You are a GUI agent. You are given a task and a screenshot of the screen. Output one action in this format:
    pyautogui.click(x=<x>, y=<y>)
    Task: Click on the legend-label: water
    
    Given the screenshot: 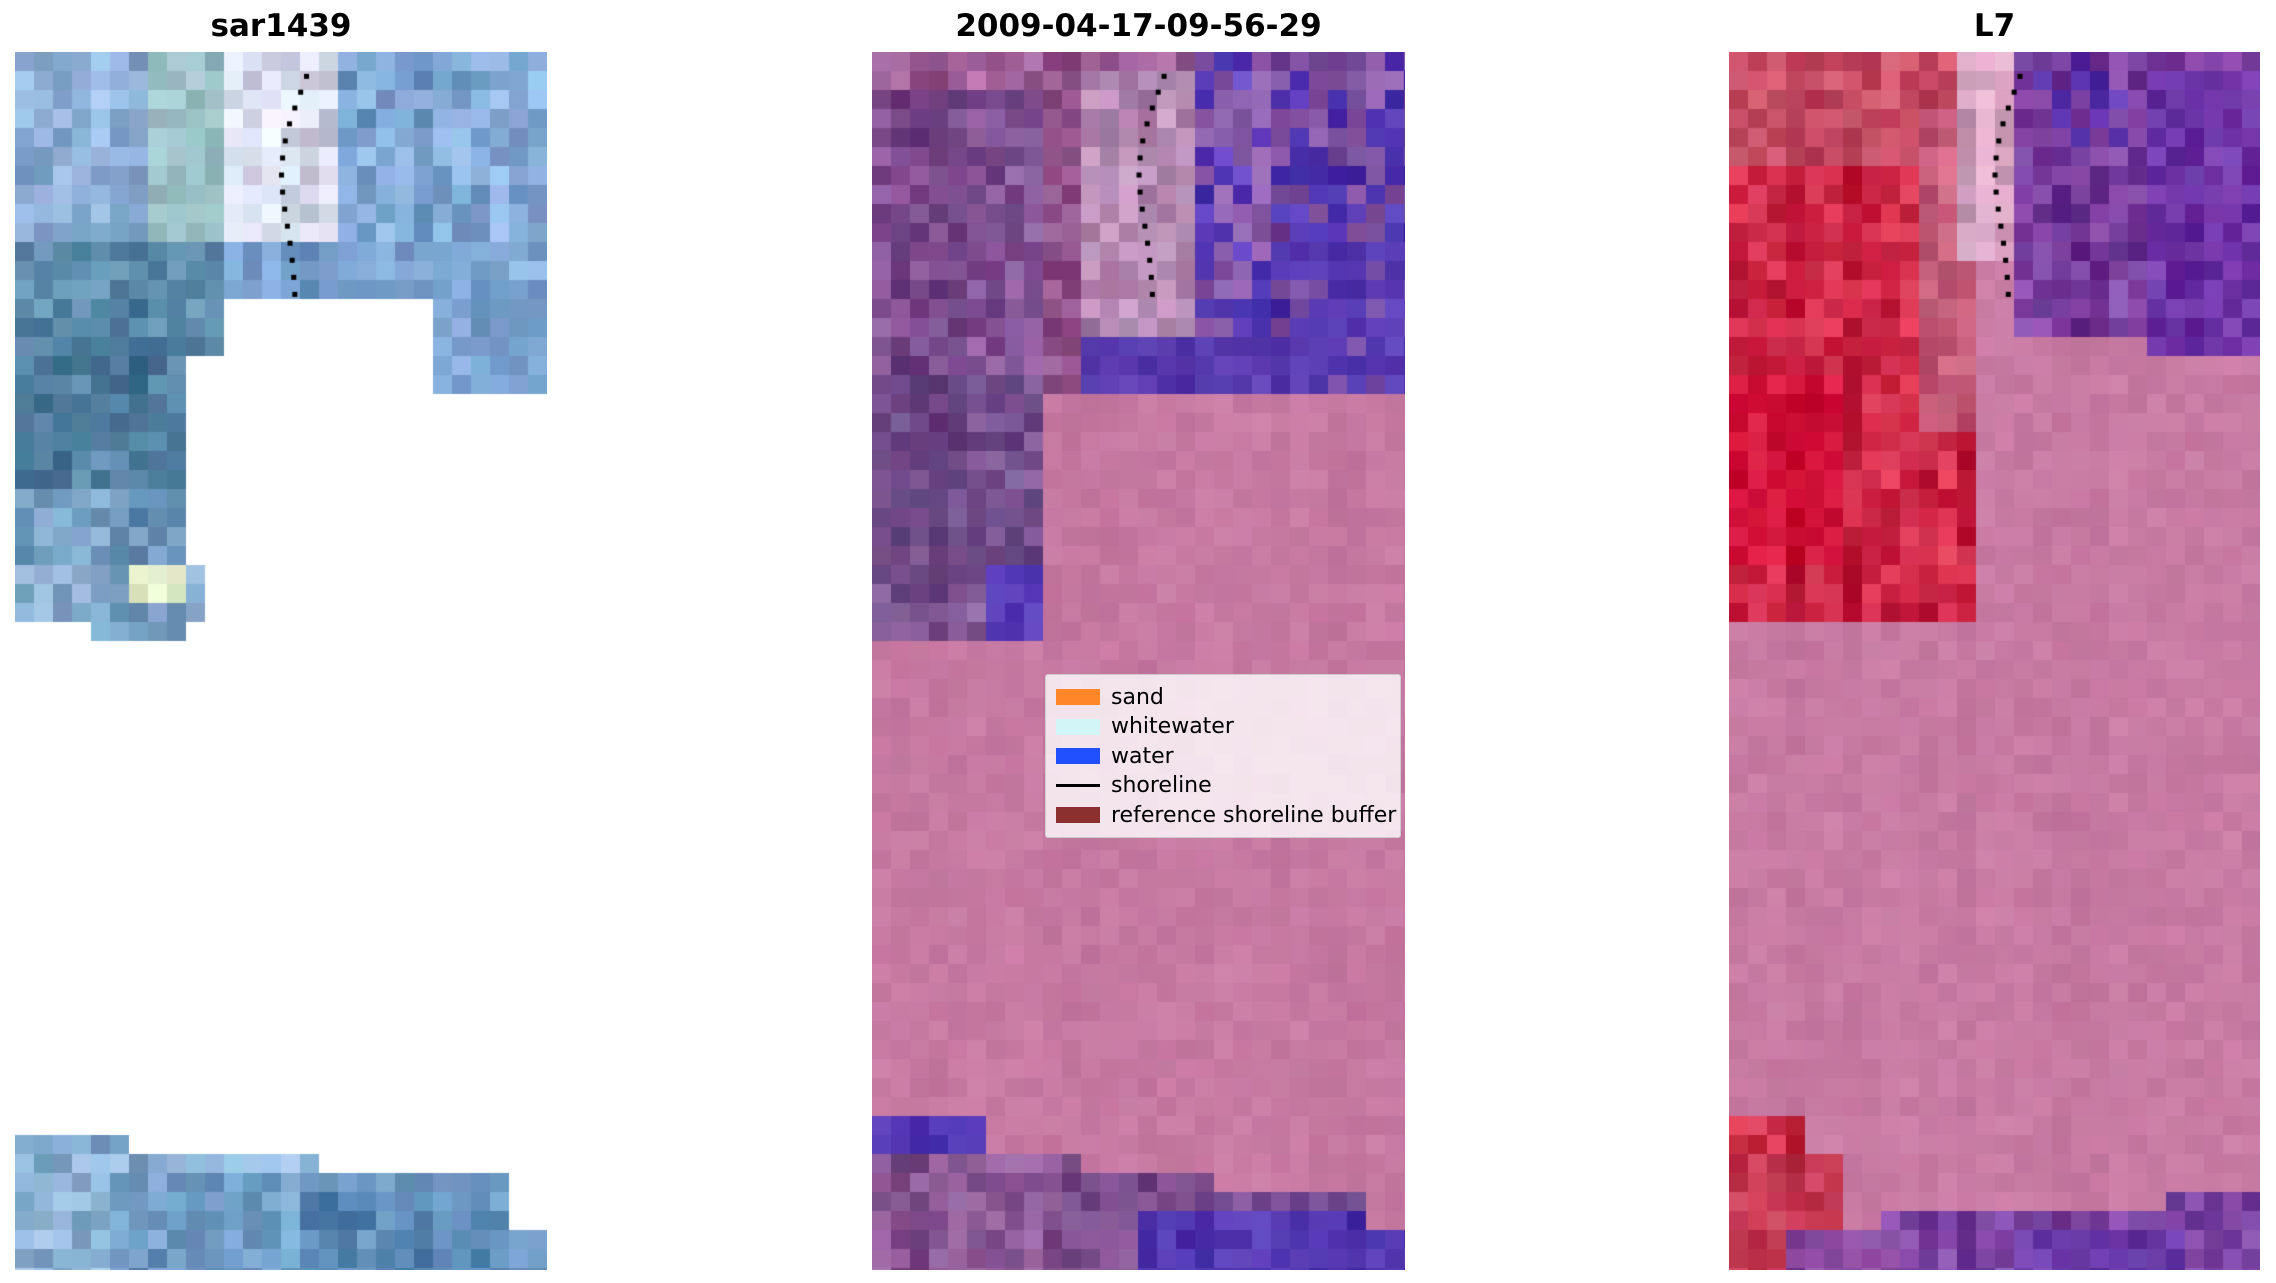 What is the action you would take?
    pyautogui.click(x=1142, y=756)
    